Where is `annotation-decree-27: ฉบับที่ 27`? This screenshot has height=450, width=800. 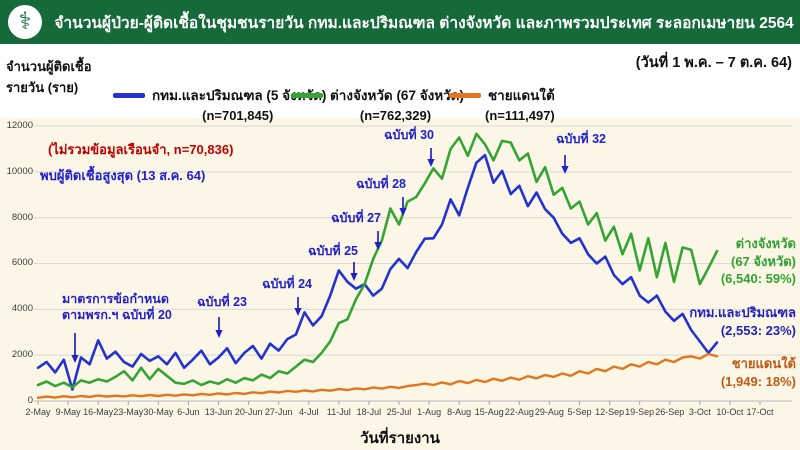 annotation-decree-27: ฉบับที่ 27 is located at coordinates (356, 218).